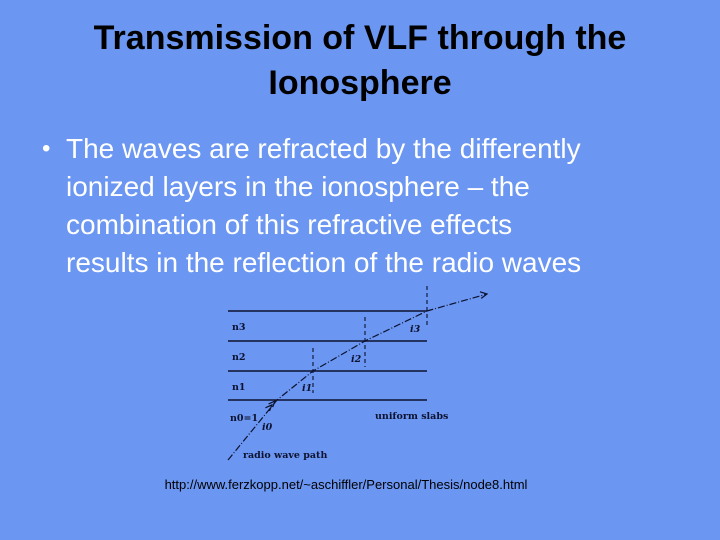  What do you see at coordinates (356, 359) in the screenshot?
I see `angle-label-i2: i2` at bounding box center [356, 359].